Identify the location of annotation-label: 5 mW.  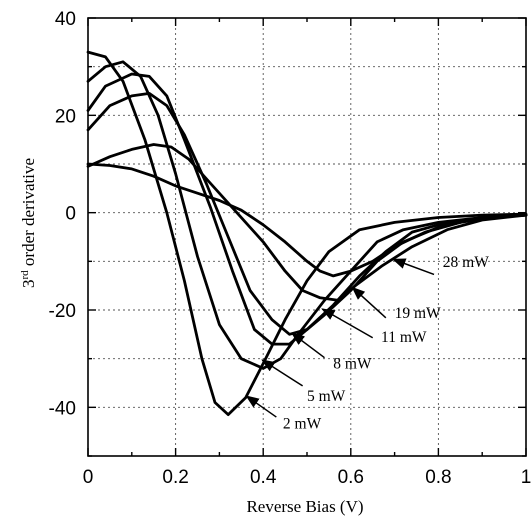
(326, 396).